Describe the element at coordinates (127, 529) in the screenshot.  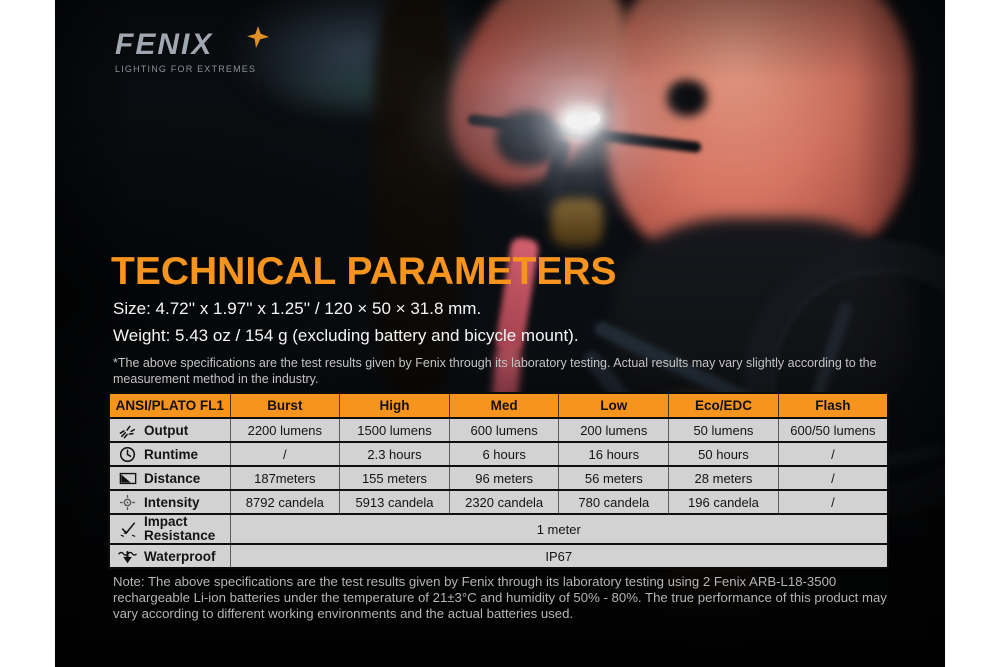
I see `impact-resistance-icon` at that location.